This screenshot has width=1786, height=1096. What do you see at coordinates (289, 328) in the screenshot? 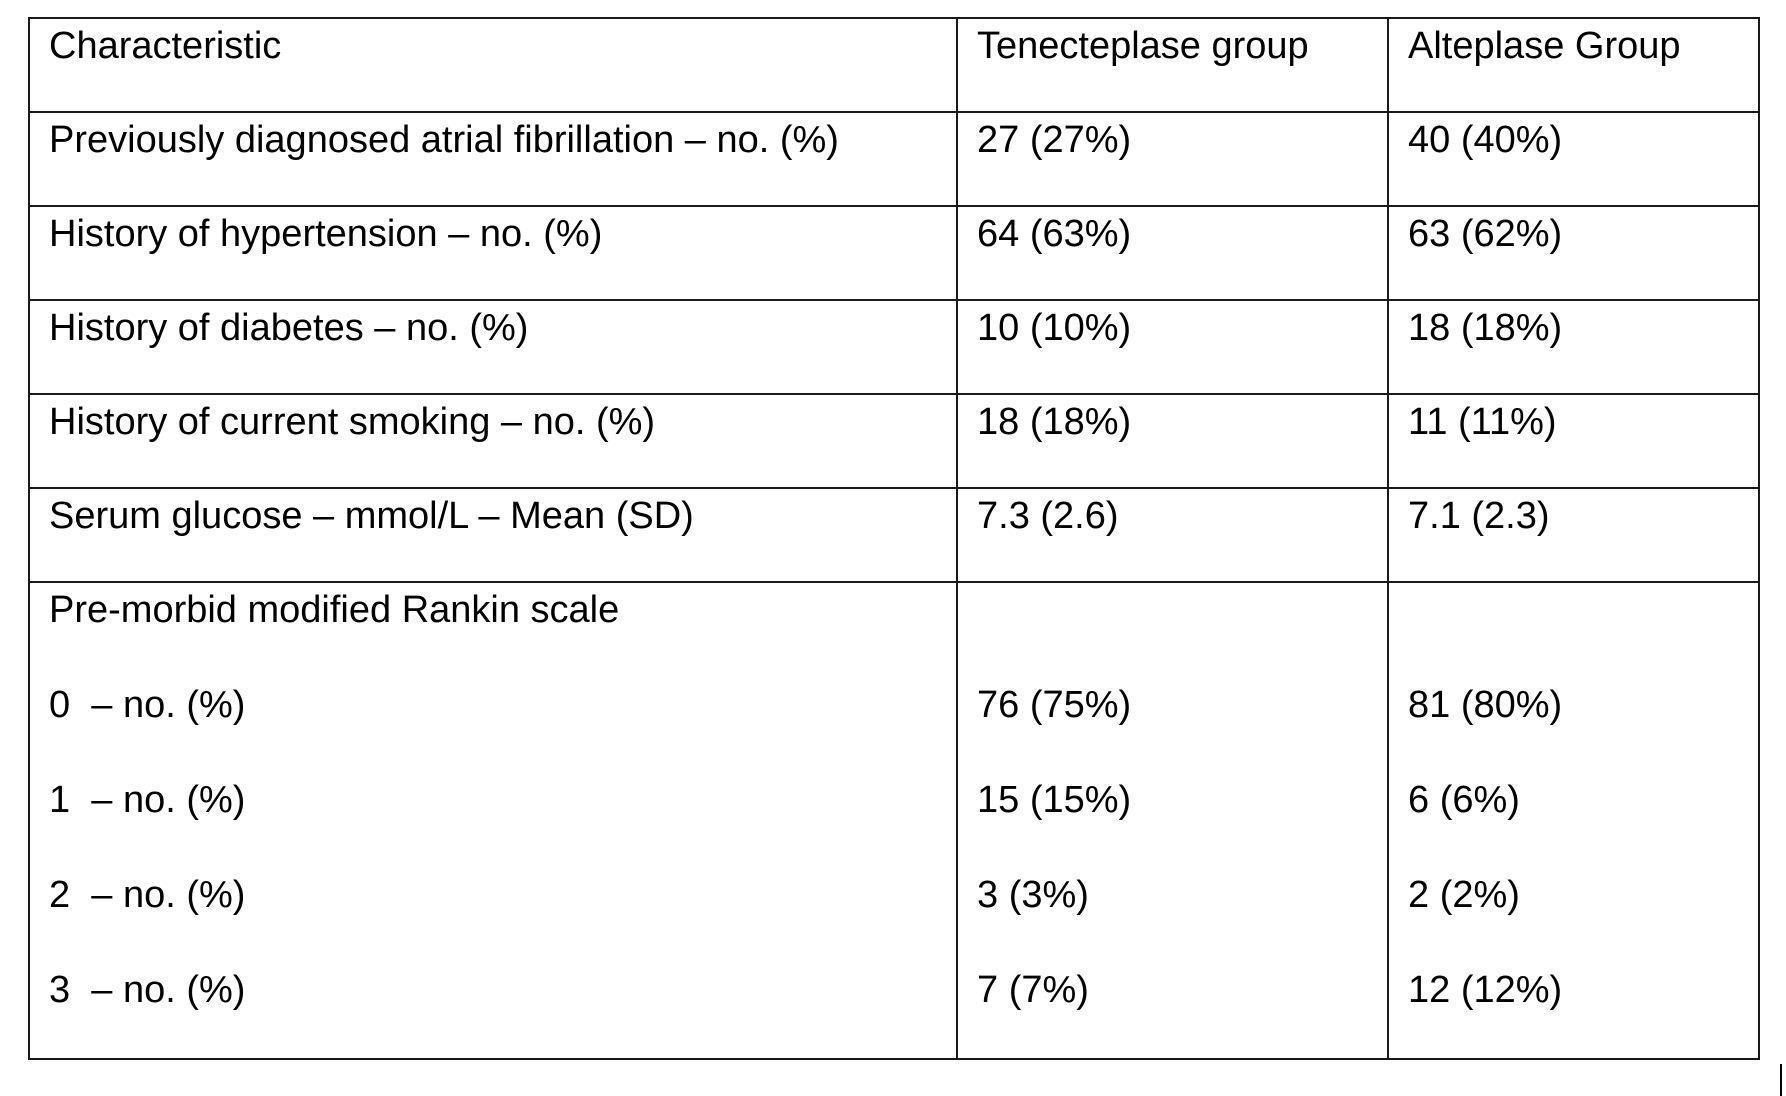
I see `row-label: History of diabetes – no. (%)` at bounding box center [289, 328].